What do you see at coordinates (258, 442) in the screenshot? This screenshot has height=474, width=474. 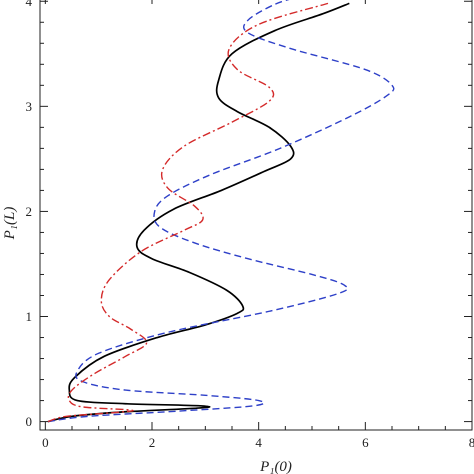 I see `x-tick-label-4: 4` at bounding box center [258, 442].